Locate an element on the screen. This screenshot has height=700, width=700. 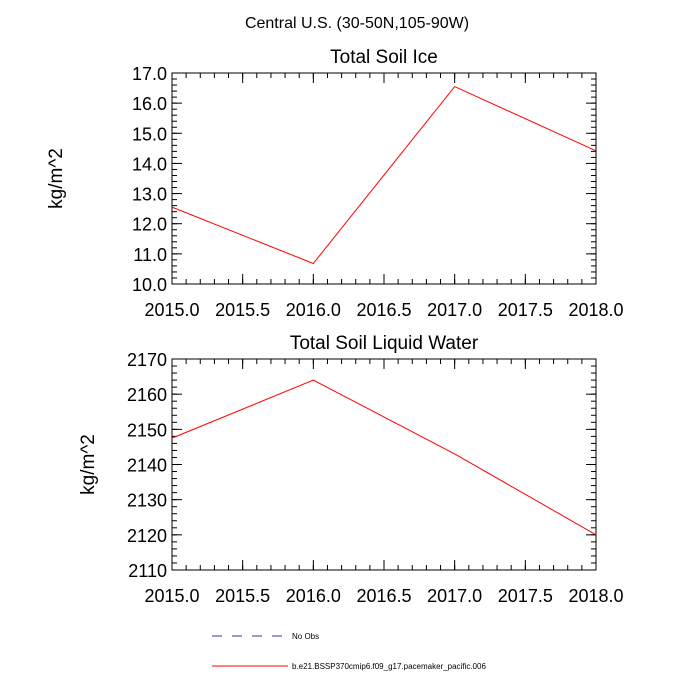
y-tick-label: 2160 is located at coordinates (147, 395).